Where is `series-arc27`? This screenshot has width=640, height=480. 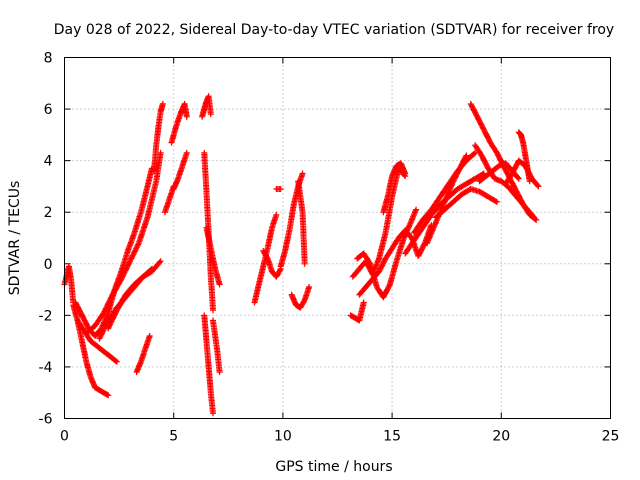 series-arc27 is located at coordinates (395, 260).